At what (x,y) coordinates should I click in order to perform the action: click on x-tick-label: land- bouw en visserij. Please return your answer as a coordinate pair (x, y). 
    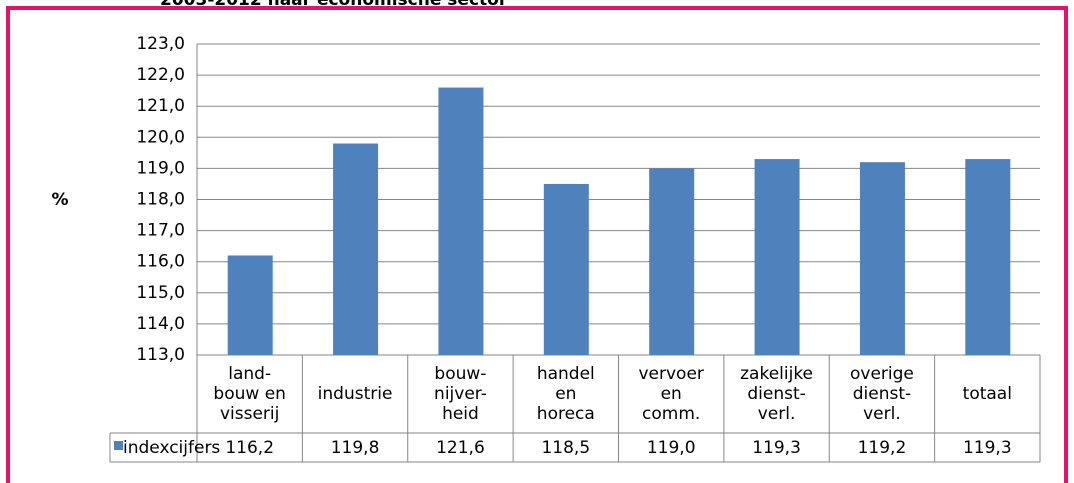
    Looking at the image, I should click on (249, 394).